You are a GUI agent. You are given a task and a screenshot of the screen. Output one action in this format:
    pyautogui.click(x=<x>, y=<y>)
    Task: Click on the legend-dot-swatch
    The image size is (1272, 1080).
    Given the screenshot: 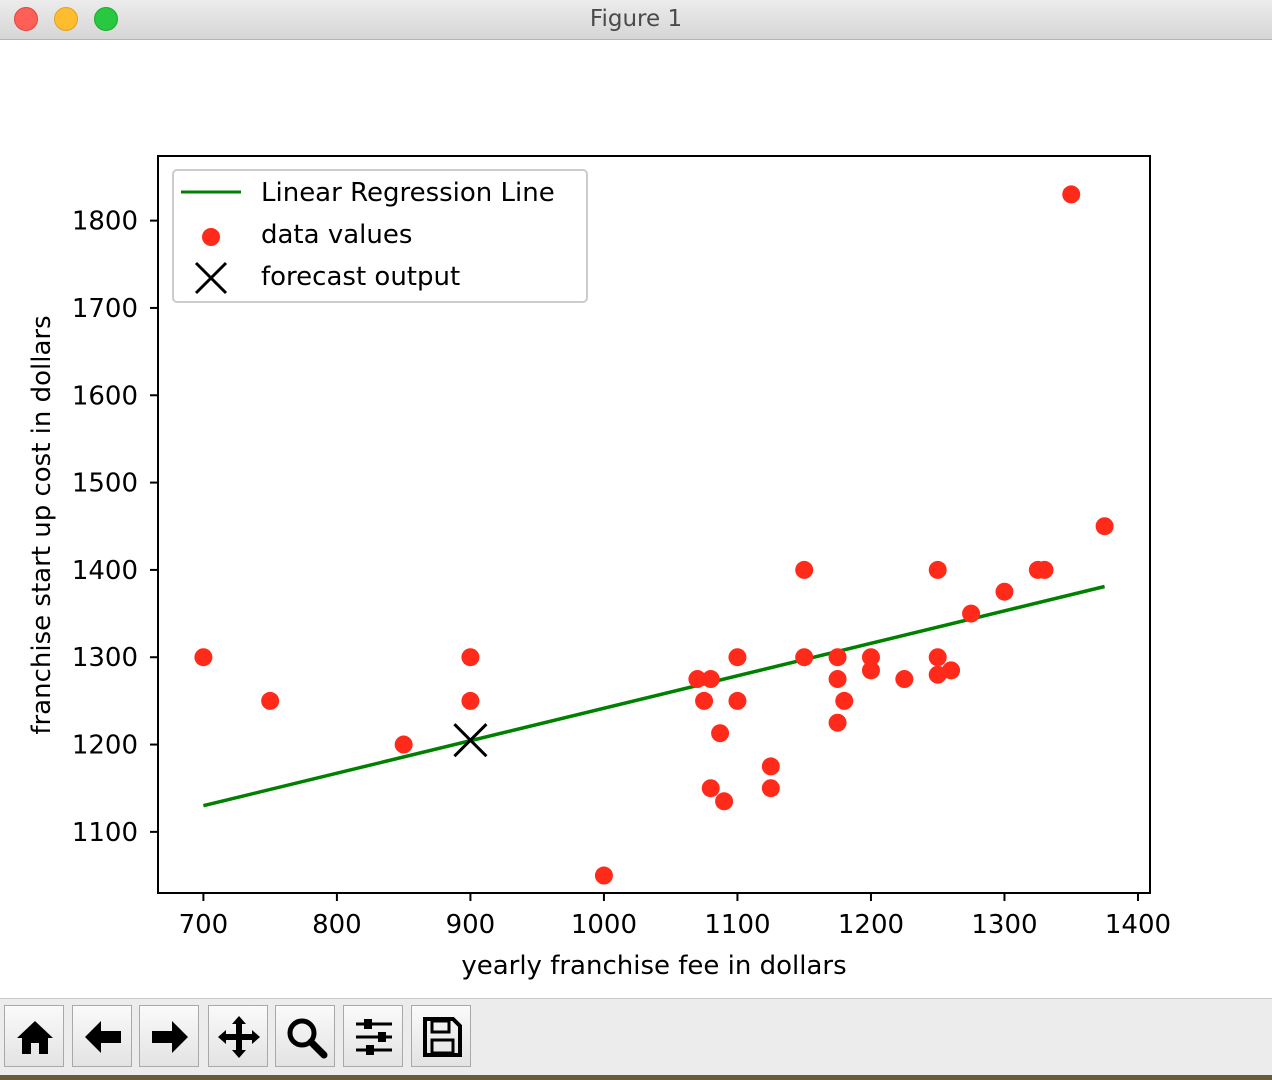 What is the action you would take?
    pyautogui.click(x=211, y=237)
    